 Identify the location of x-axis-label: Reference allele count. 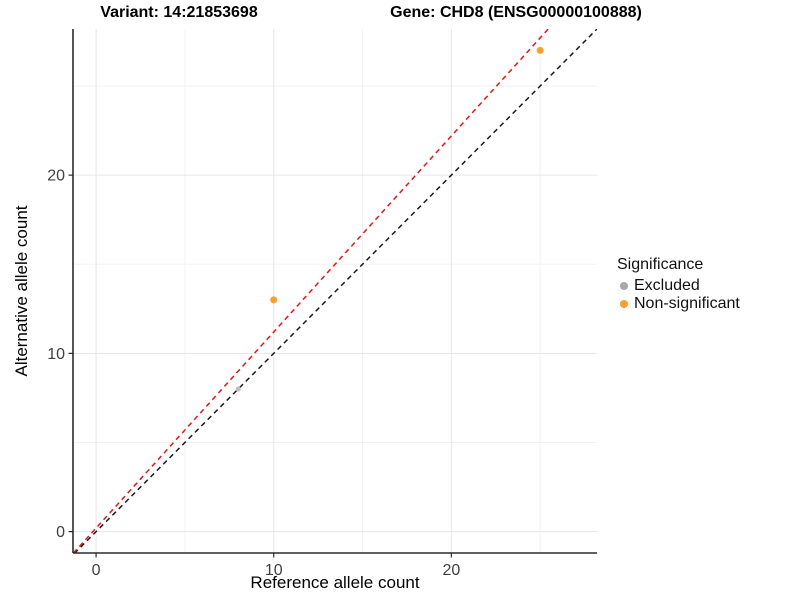
(335, 582).